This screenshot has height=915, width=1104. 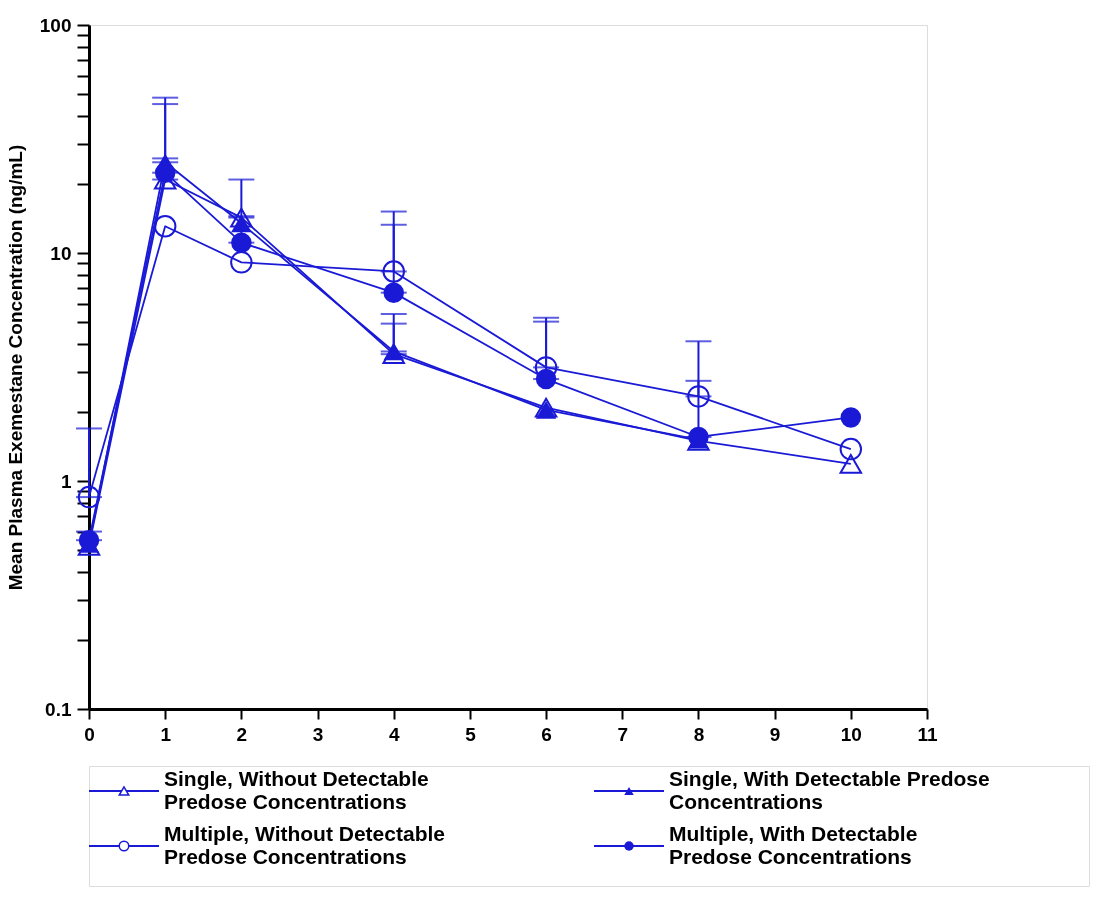 I want to click on x-tick-label: 2, so click(x=242, y=734).